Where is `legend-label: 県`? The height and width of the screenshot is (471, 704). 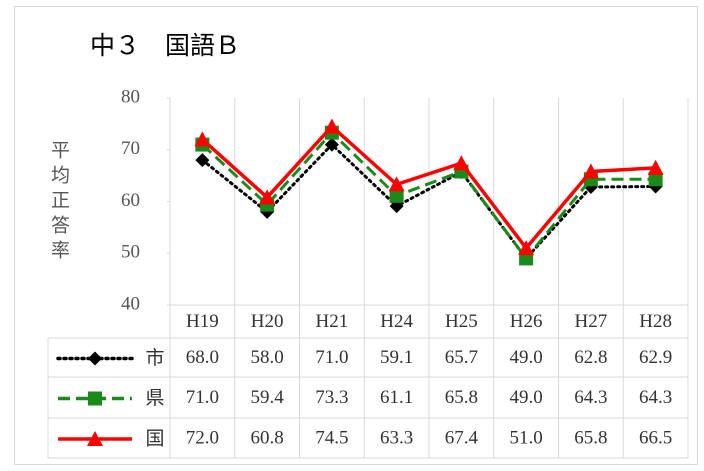
legend-label: 県 is located at coordinates (154, 398).